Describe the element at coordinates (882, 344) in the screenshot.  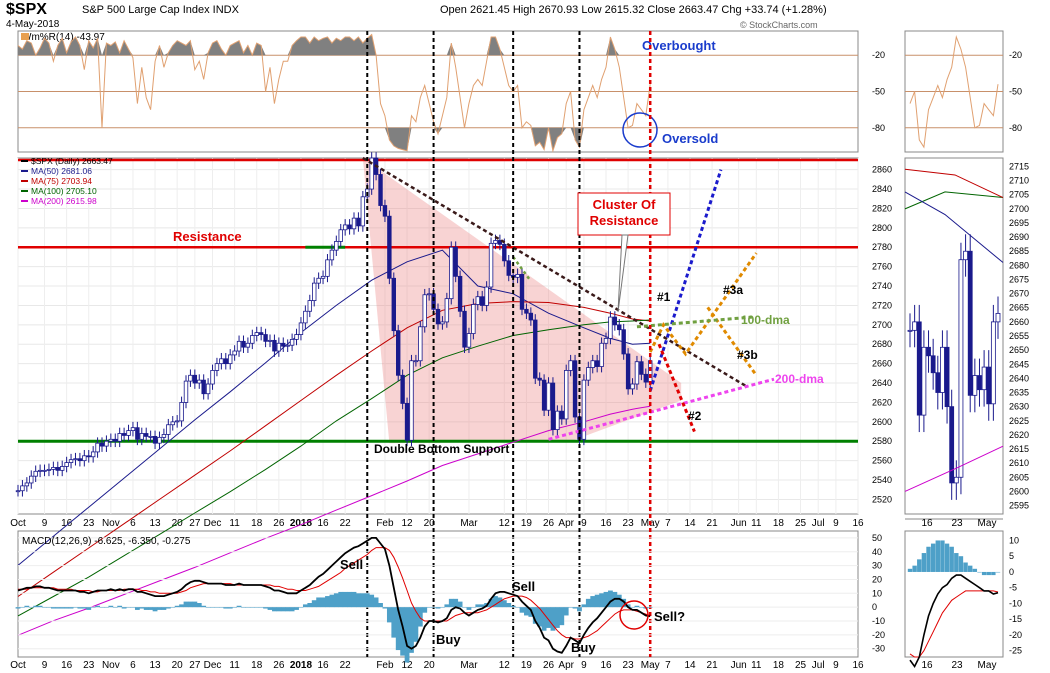
I see `price-tick-label: 2680` at that location.